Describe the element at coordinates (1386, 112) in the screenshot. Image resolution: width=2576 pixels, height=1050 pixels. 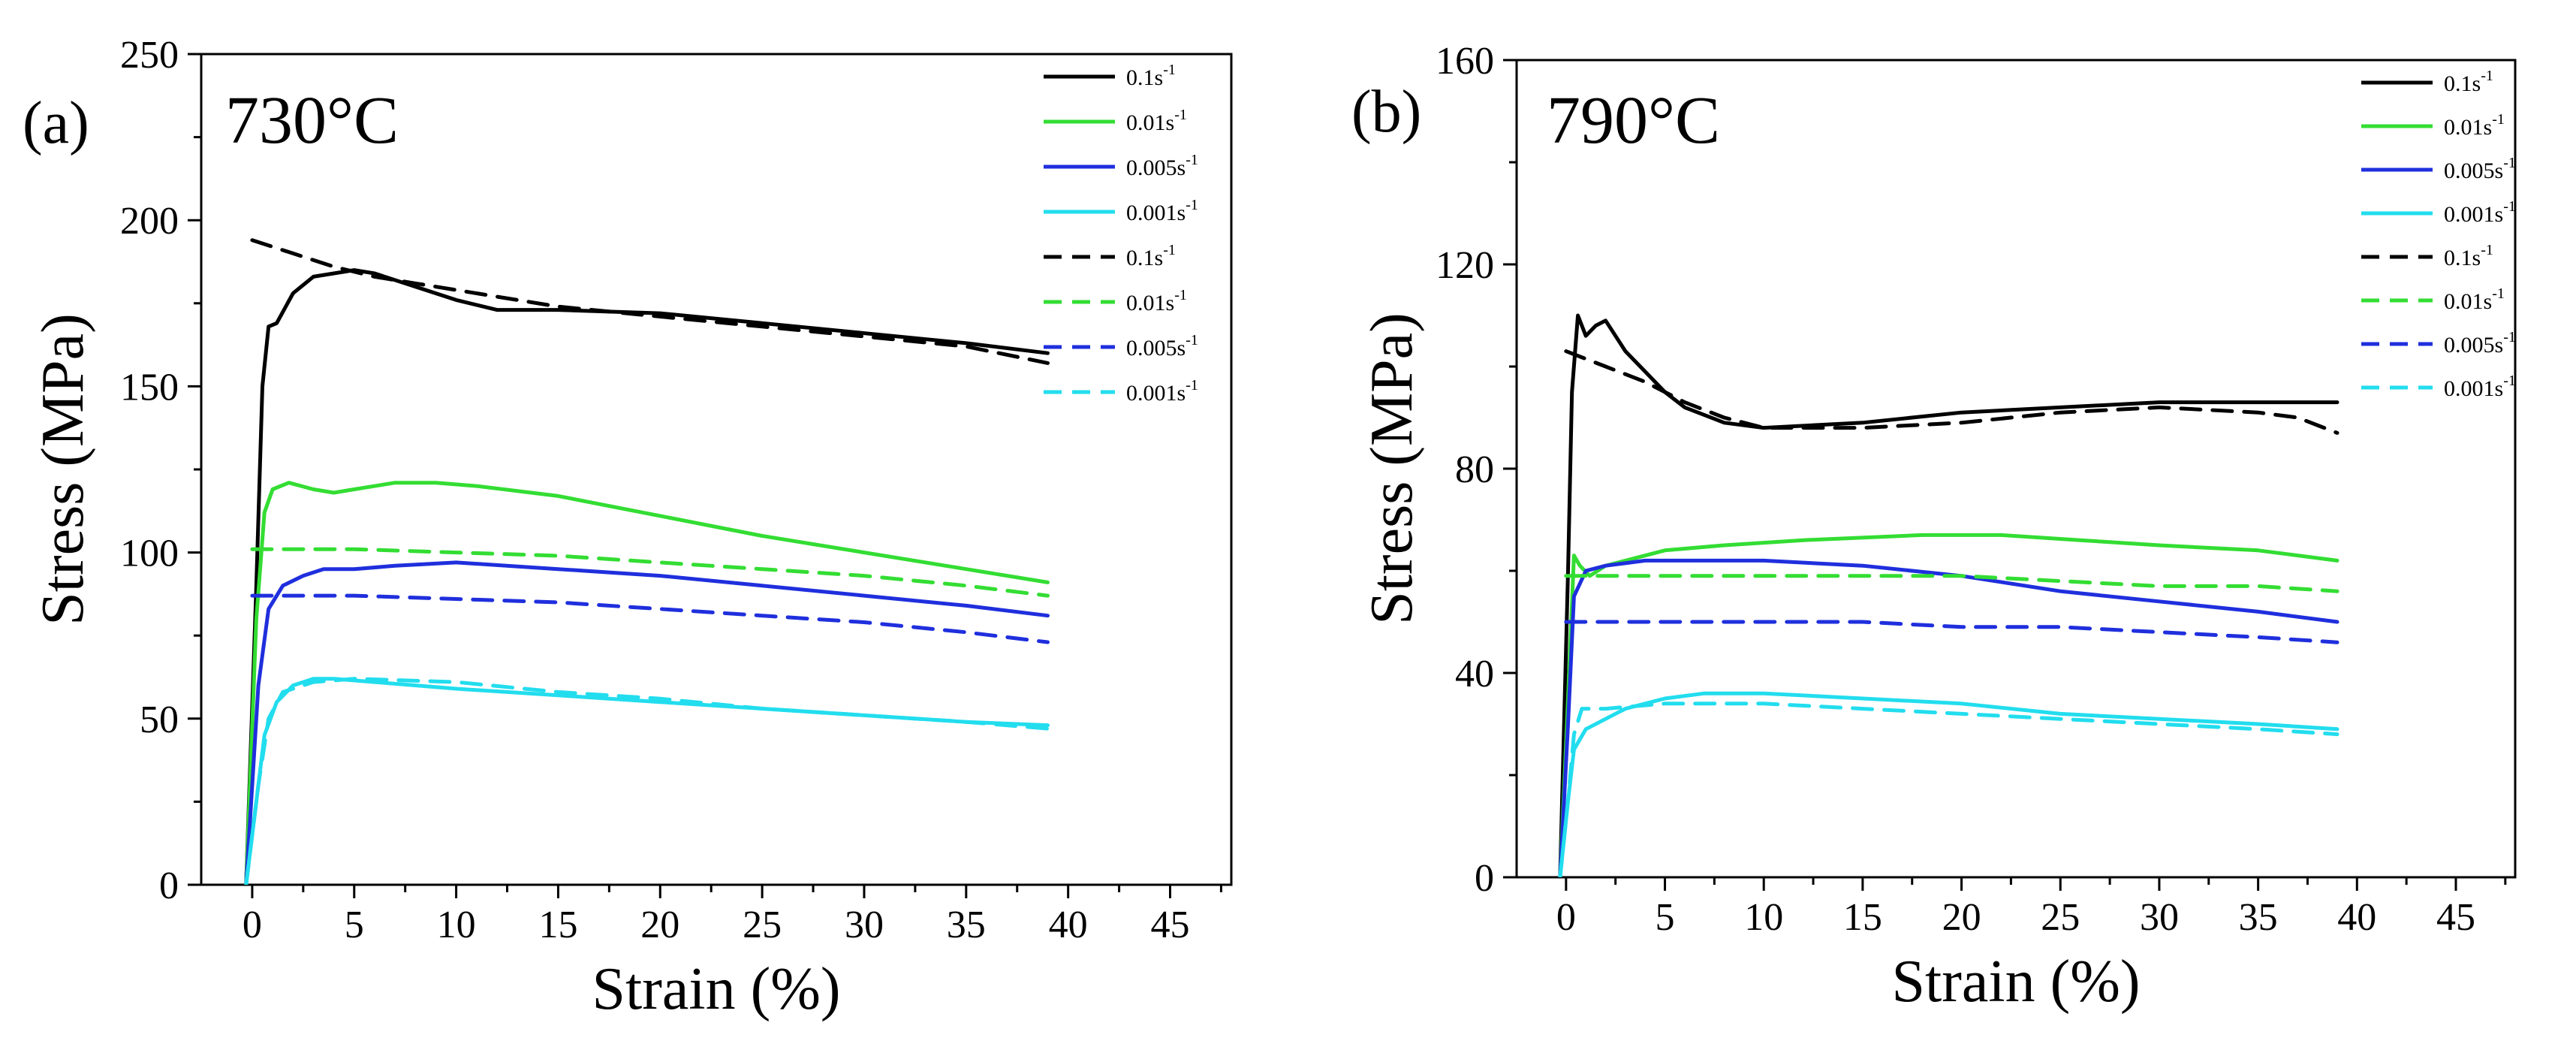
I see `panel-label: (b)` at that location.